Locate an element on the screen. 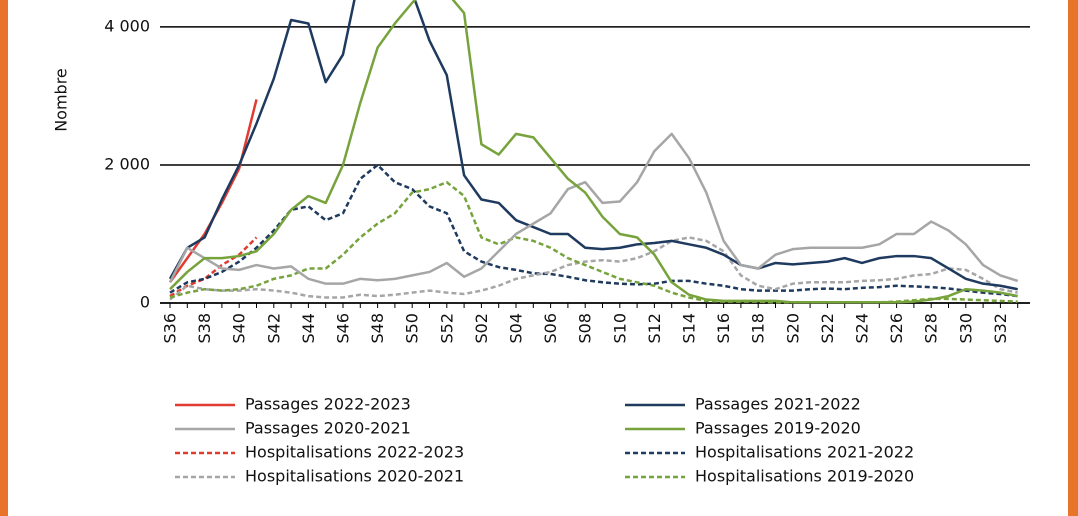 The height and width of the screenshot is (516, 1078). legend-label: Passages 2020-2021 is located at coordinates (328, 428).